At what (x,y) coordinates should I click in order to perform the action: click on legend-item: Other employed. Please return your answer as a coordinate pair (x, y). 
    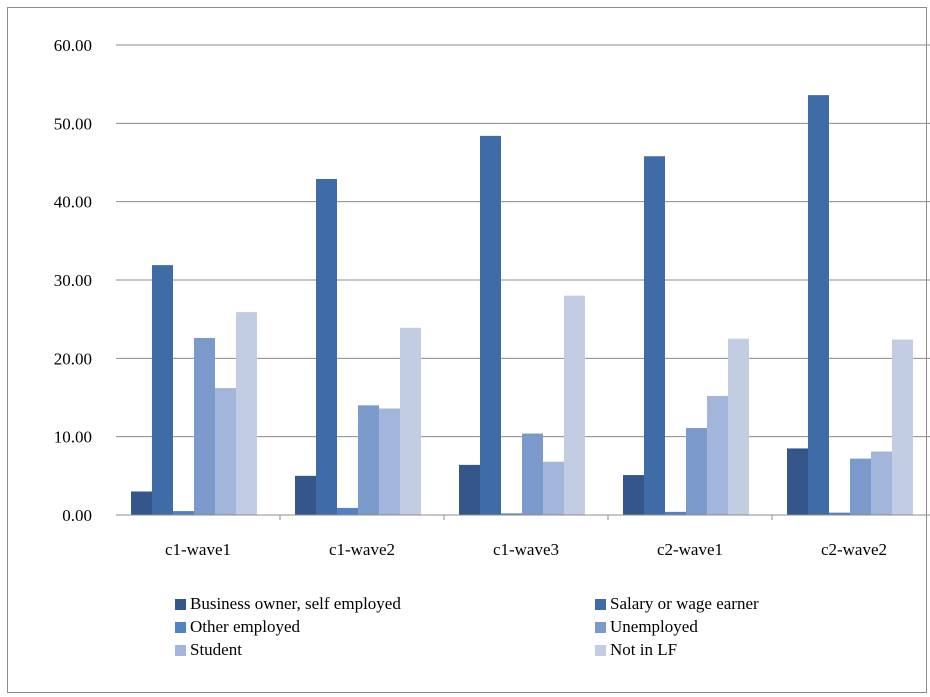
    Looking at the image, I should click on (385, 627).